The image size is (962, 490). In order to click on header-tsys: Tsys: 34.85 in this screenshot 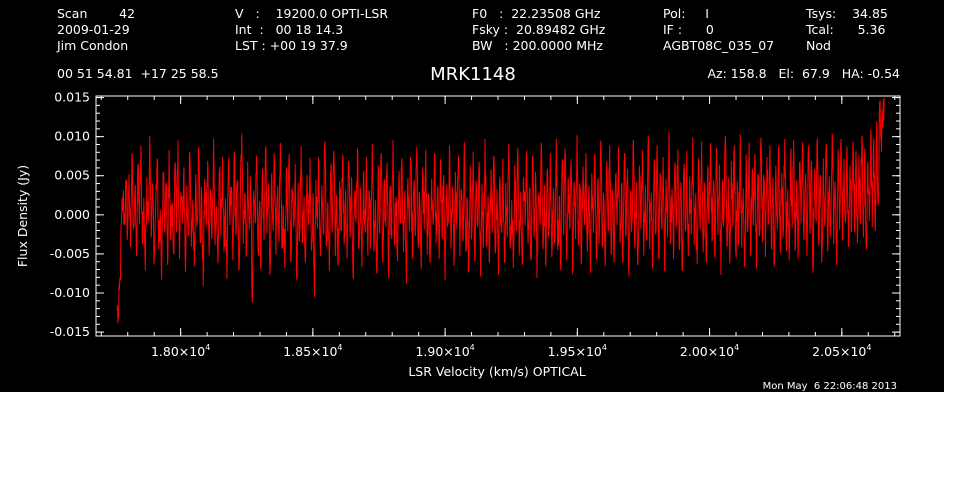, I will do `click(846, 13)`.